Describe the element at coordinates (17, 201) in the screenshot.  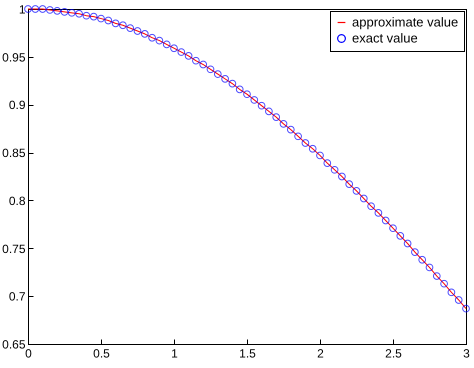
I see `y-tick-label: 0.8` at that location.